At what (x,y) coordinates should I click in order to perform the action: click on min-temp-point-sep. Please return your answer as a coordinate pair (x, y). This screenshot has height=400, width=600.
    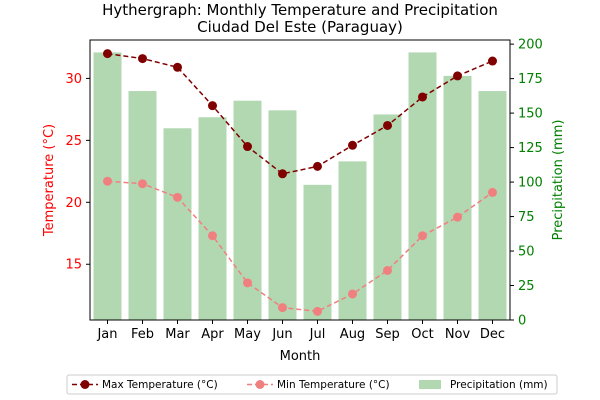
    Looking at the image, I should click on (387, 270).